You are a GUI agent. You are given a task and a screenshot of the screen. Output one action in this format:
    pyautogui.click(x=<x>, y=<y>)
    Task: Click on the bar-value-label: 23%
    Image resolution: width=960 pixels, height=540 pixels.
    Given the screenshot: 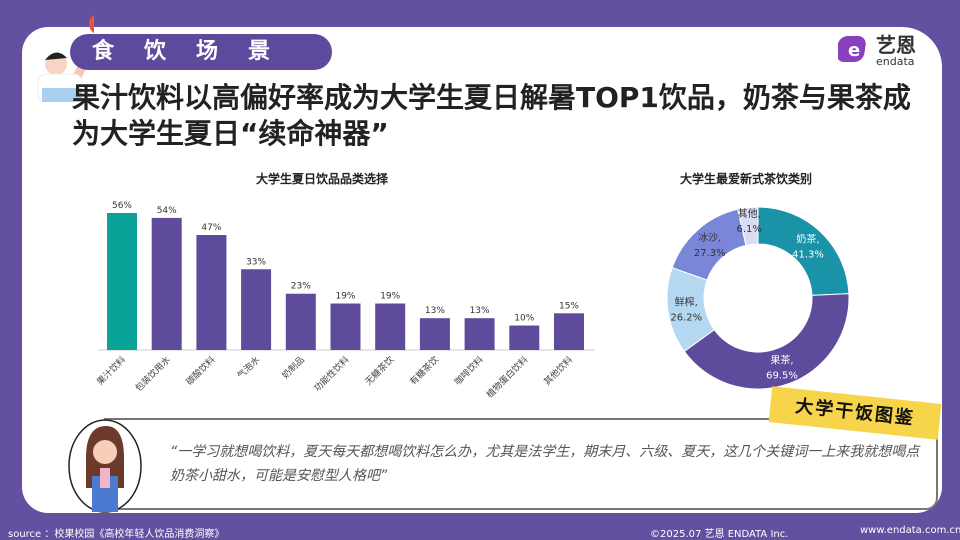 What is the action you would take?
    pyautogui.click(x=301, y=287)
    